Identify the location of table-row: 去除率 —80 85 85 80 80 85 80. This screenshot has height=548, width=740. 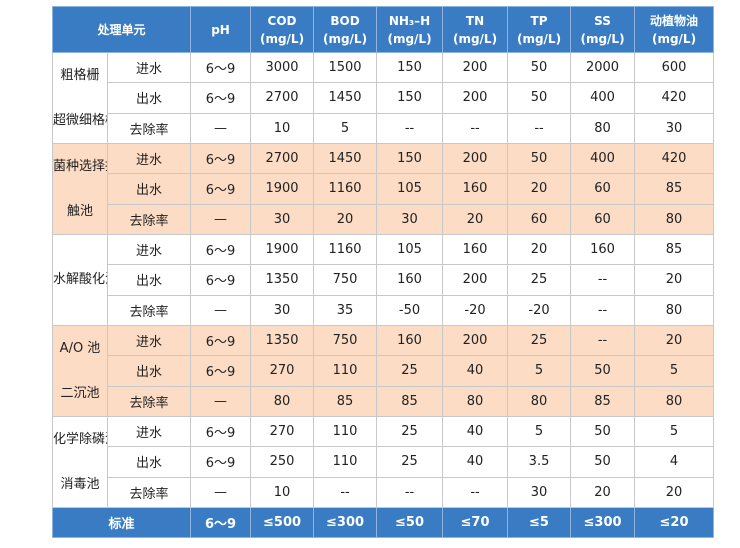
(384, 401).